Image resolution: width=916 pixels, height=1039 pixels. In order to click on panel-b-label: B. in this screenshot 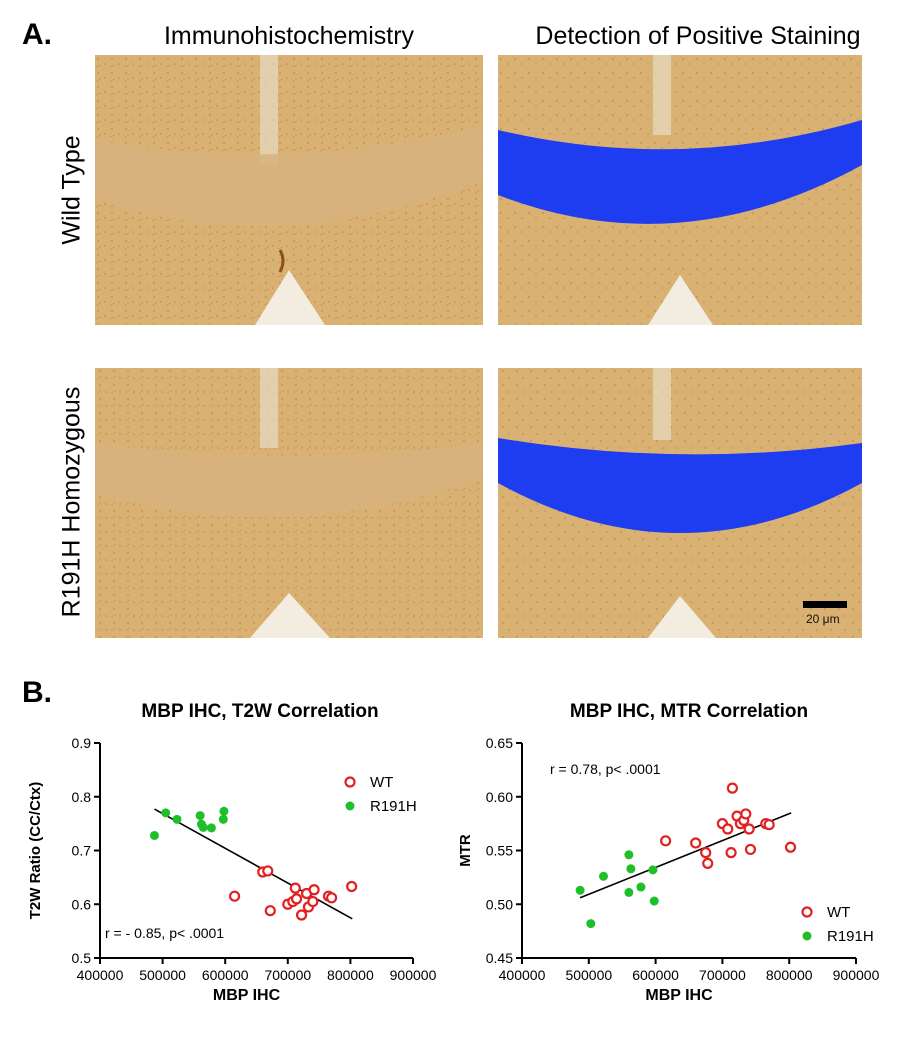, I will do `click(37, 692)`.